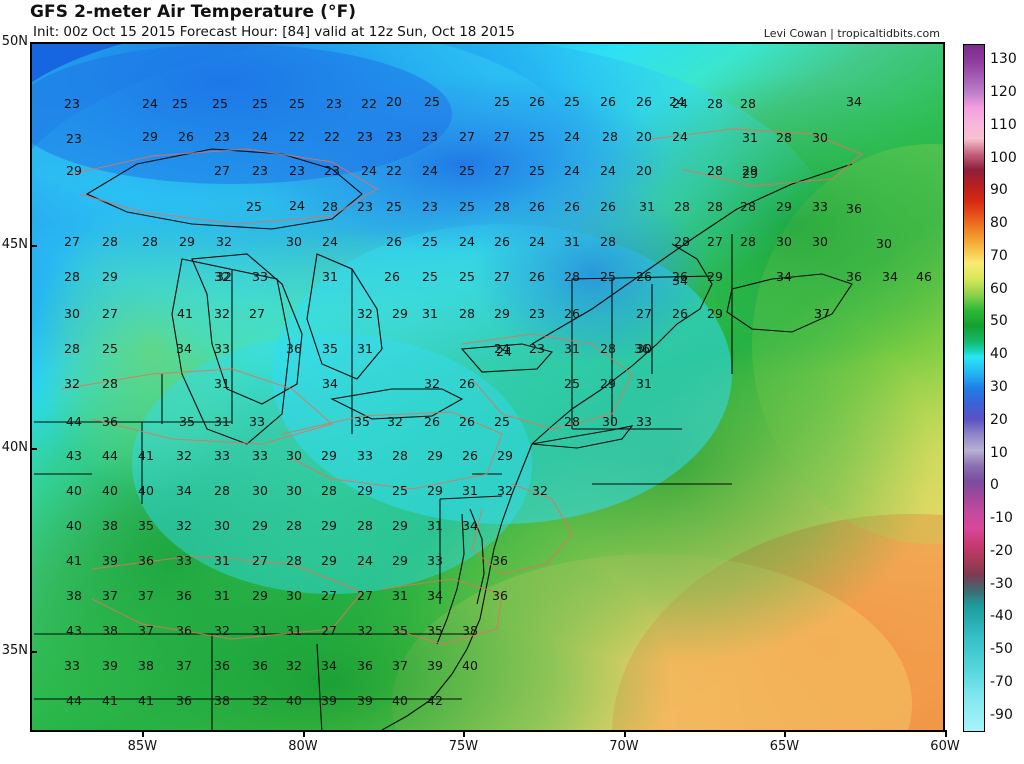 The image size is (1024, 764). I want to click on station-temperature: 22, so click(297, 136).